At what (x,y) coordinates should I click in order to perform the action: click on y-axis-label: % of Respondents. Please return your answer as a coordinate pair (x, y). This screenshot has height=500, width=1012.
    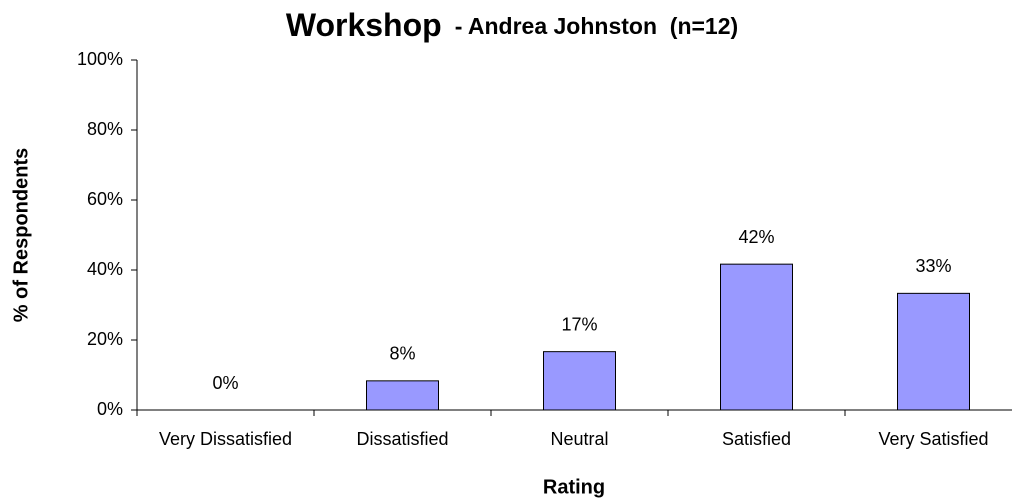
    Looking at the image, I should click on (21, 235).